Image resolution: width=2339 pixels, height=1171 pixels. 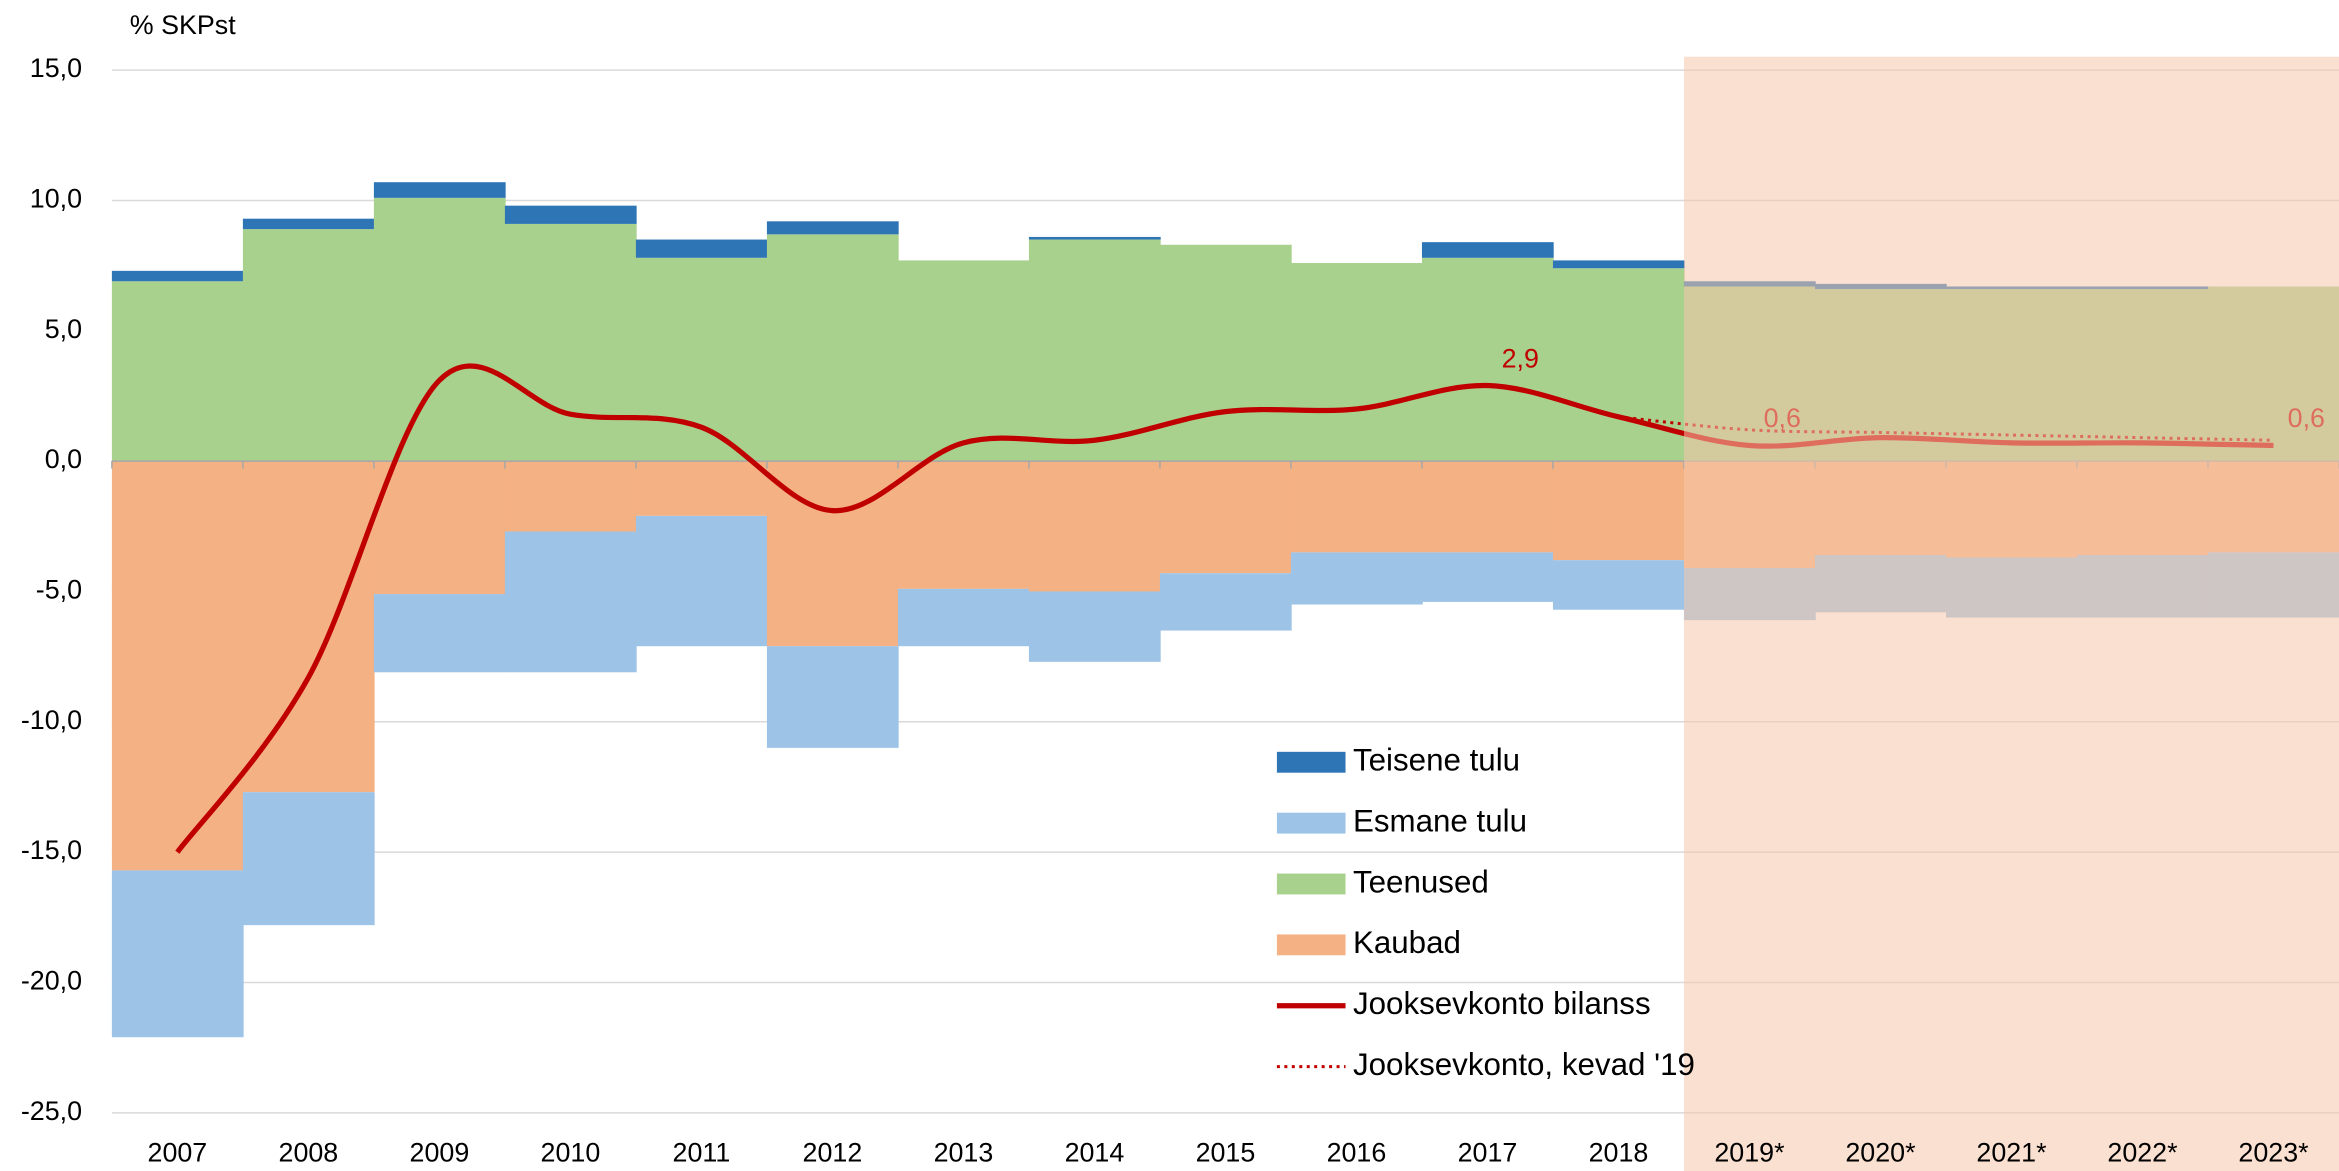 I want to click on x-tick-label: 2017, so click(x=1488, y=1153).